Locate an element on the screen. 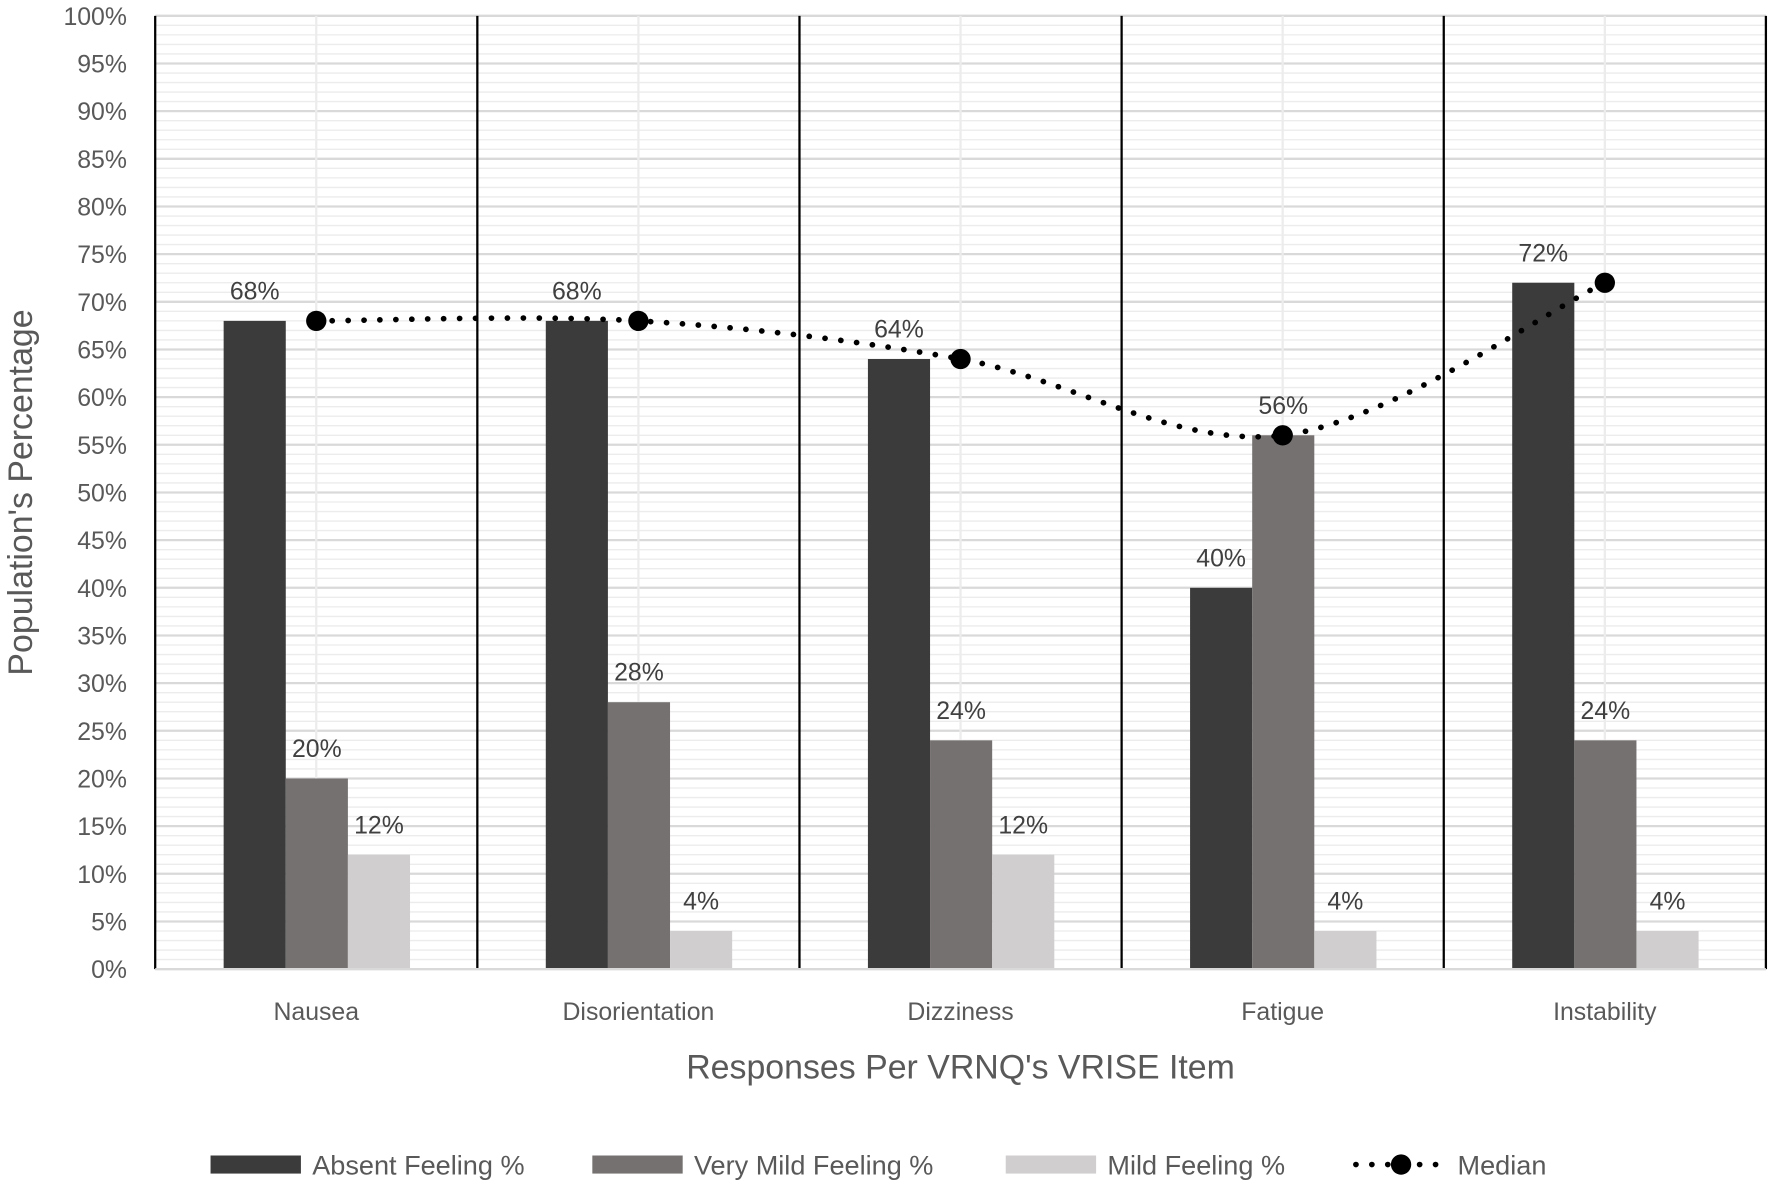  y-tick-label: 30% is located at coordinates (102, 684).